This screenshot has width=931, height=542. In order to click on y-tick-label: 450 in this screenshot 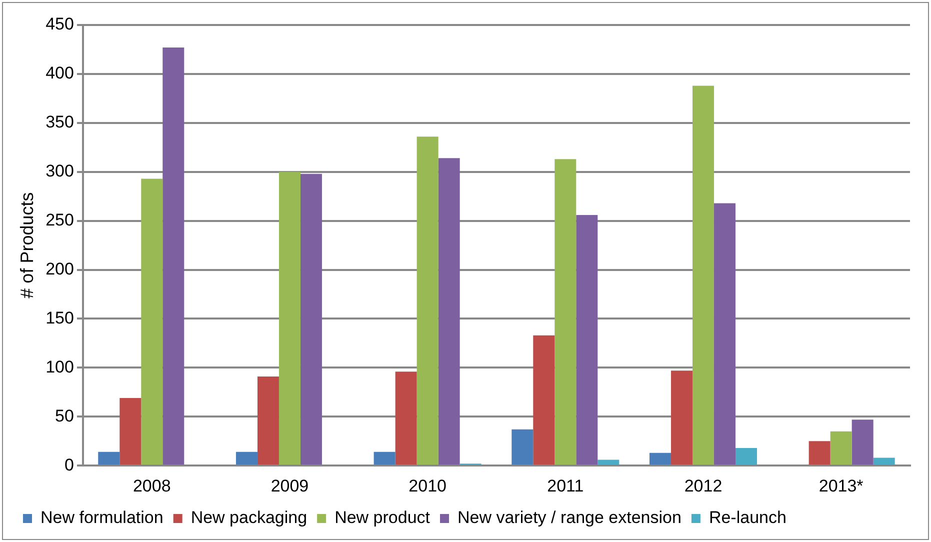, I will do `click(60, 24)`.